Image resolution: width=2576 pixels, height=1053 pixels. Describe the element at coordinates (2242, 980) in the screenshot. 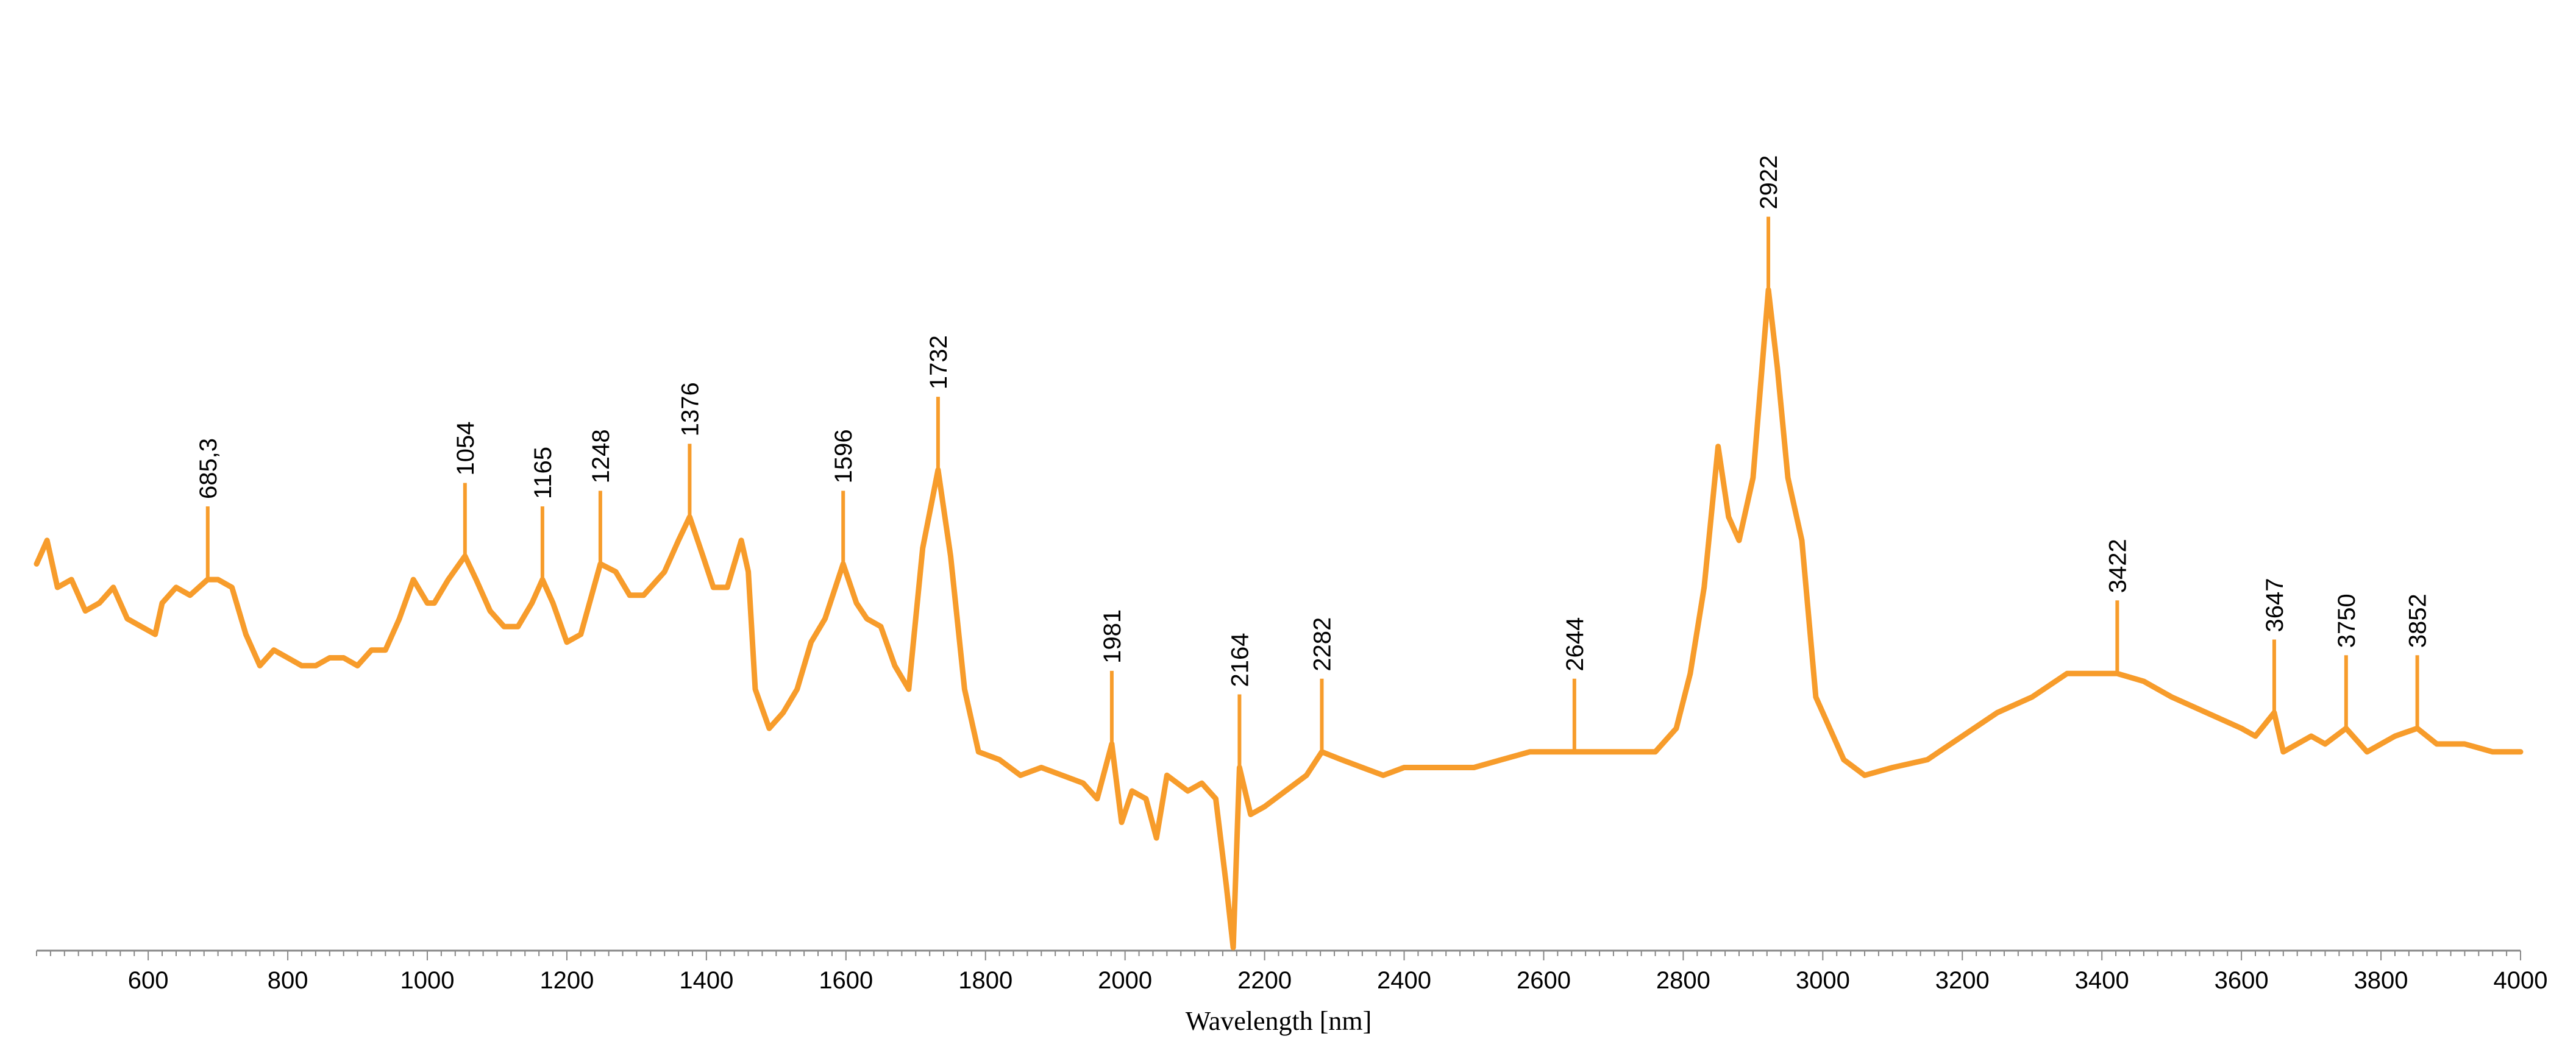

I see `x-tick-label: 3600` at that location.